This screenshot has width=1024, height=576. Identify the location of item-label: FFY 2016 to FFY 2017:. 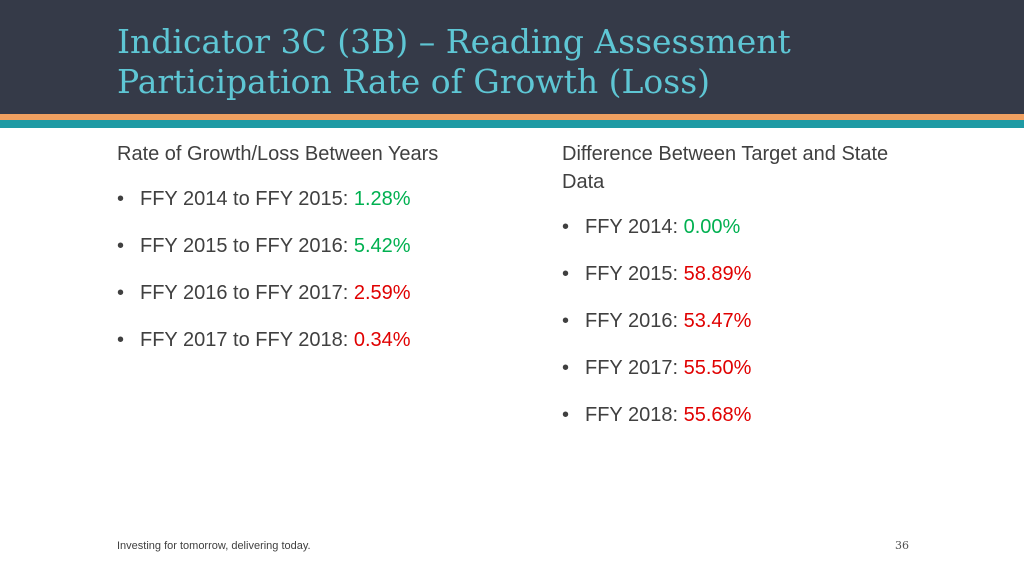
(244, 293).